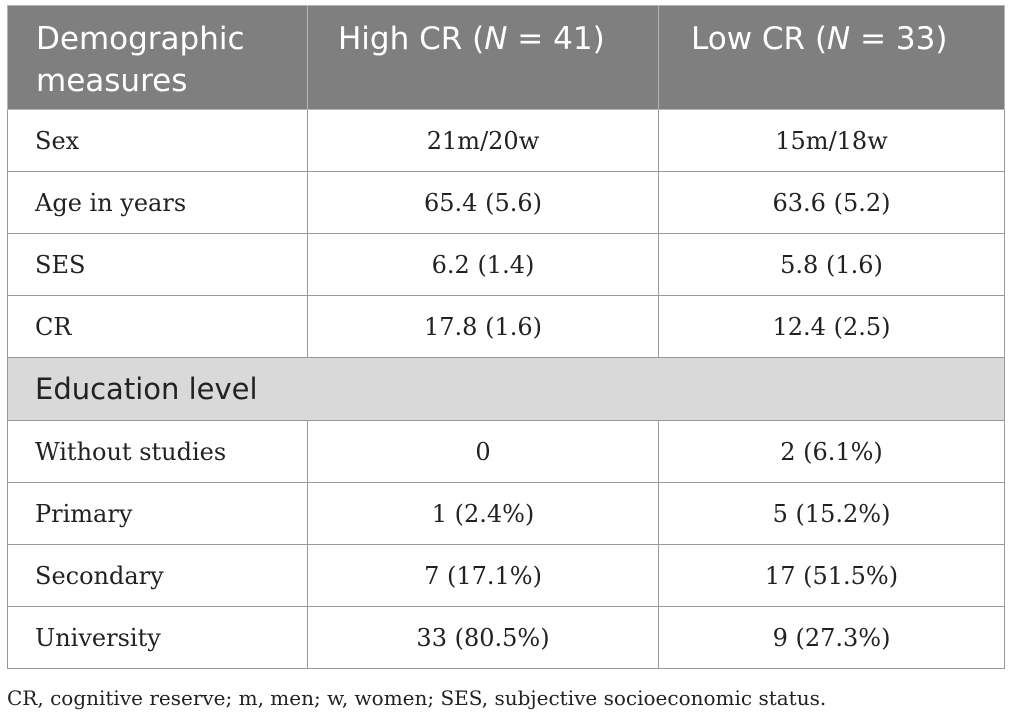  What do you see at coordinates (157, 57) in the screenshot?
I see `header-demographic-measures: Demographic measures` at bounding box center [157, 57].